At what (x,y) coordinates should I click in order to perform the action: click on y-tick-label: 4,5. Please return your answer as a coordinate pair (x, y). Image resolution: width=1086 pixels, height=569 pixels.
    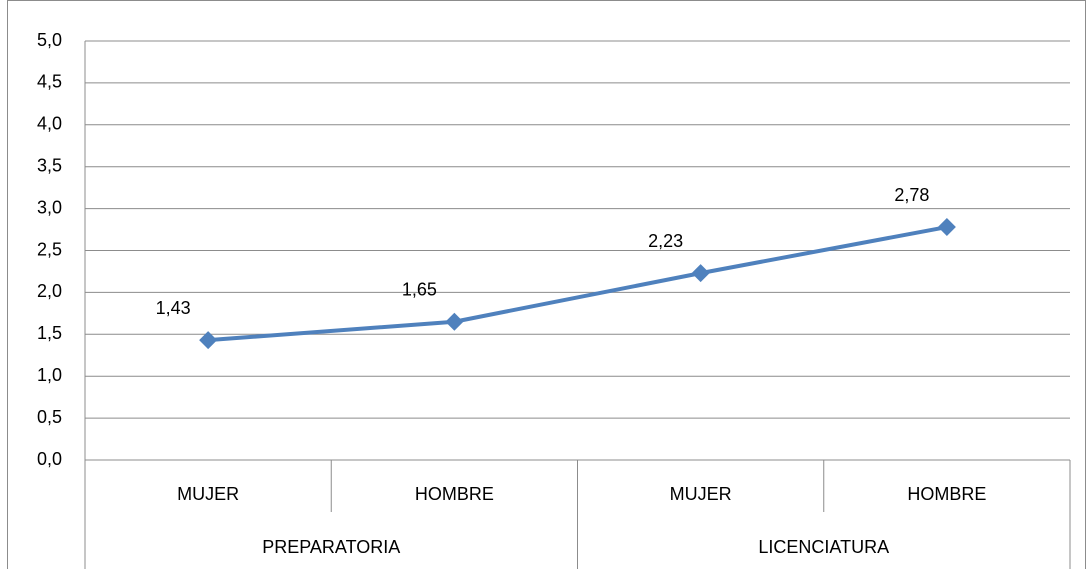
    Looking at the image, I should click on (49, 82).